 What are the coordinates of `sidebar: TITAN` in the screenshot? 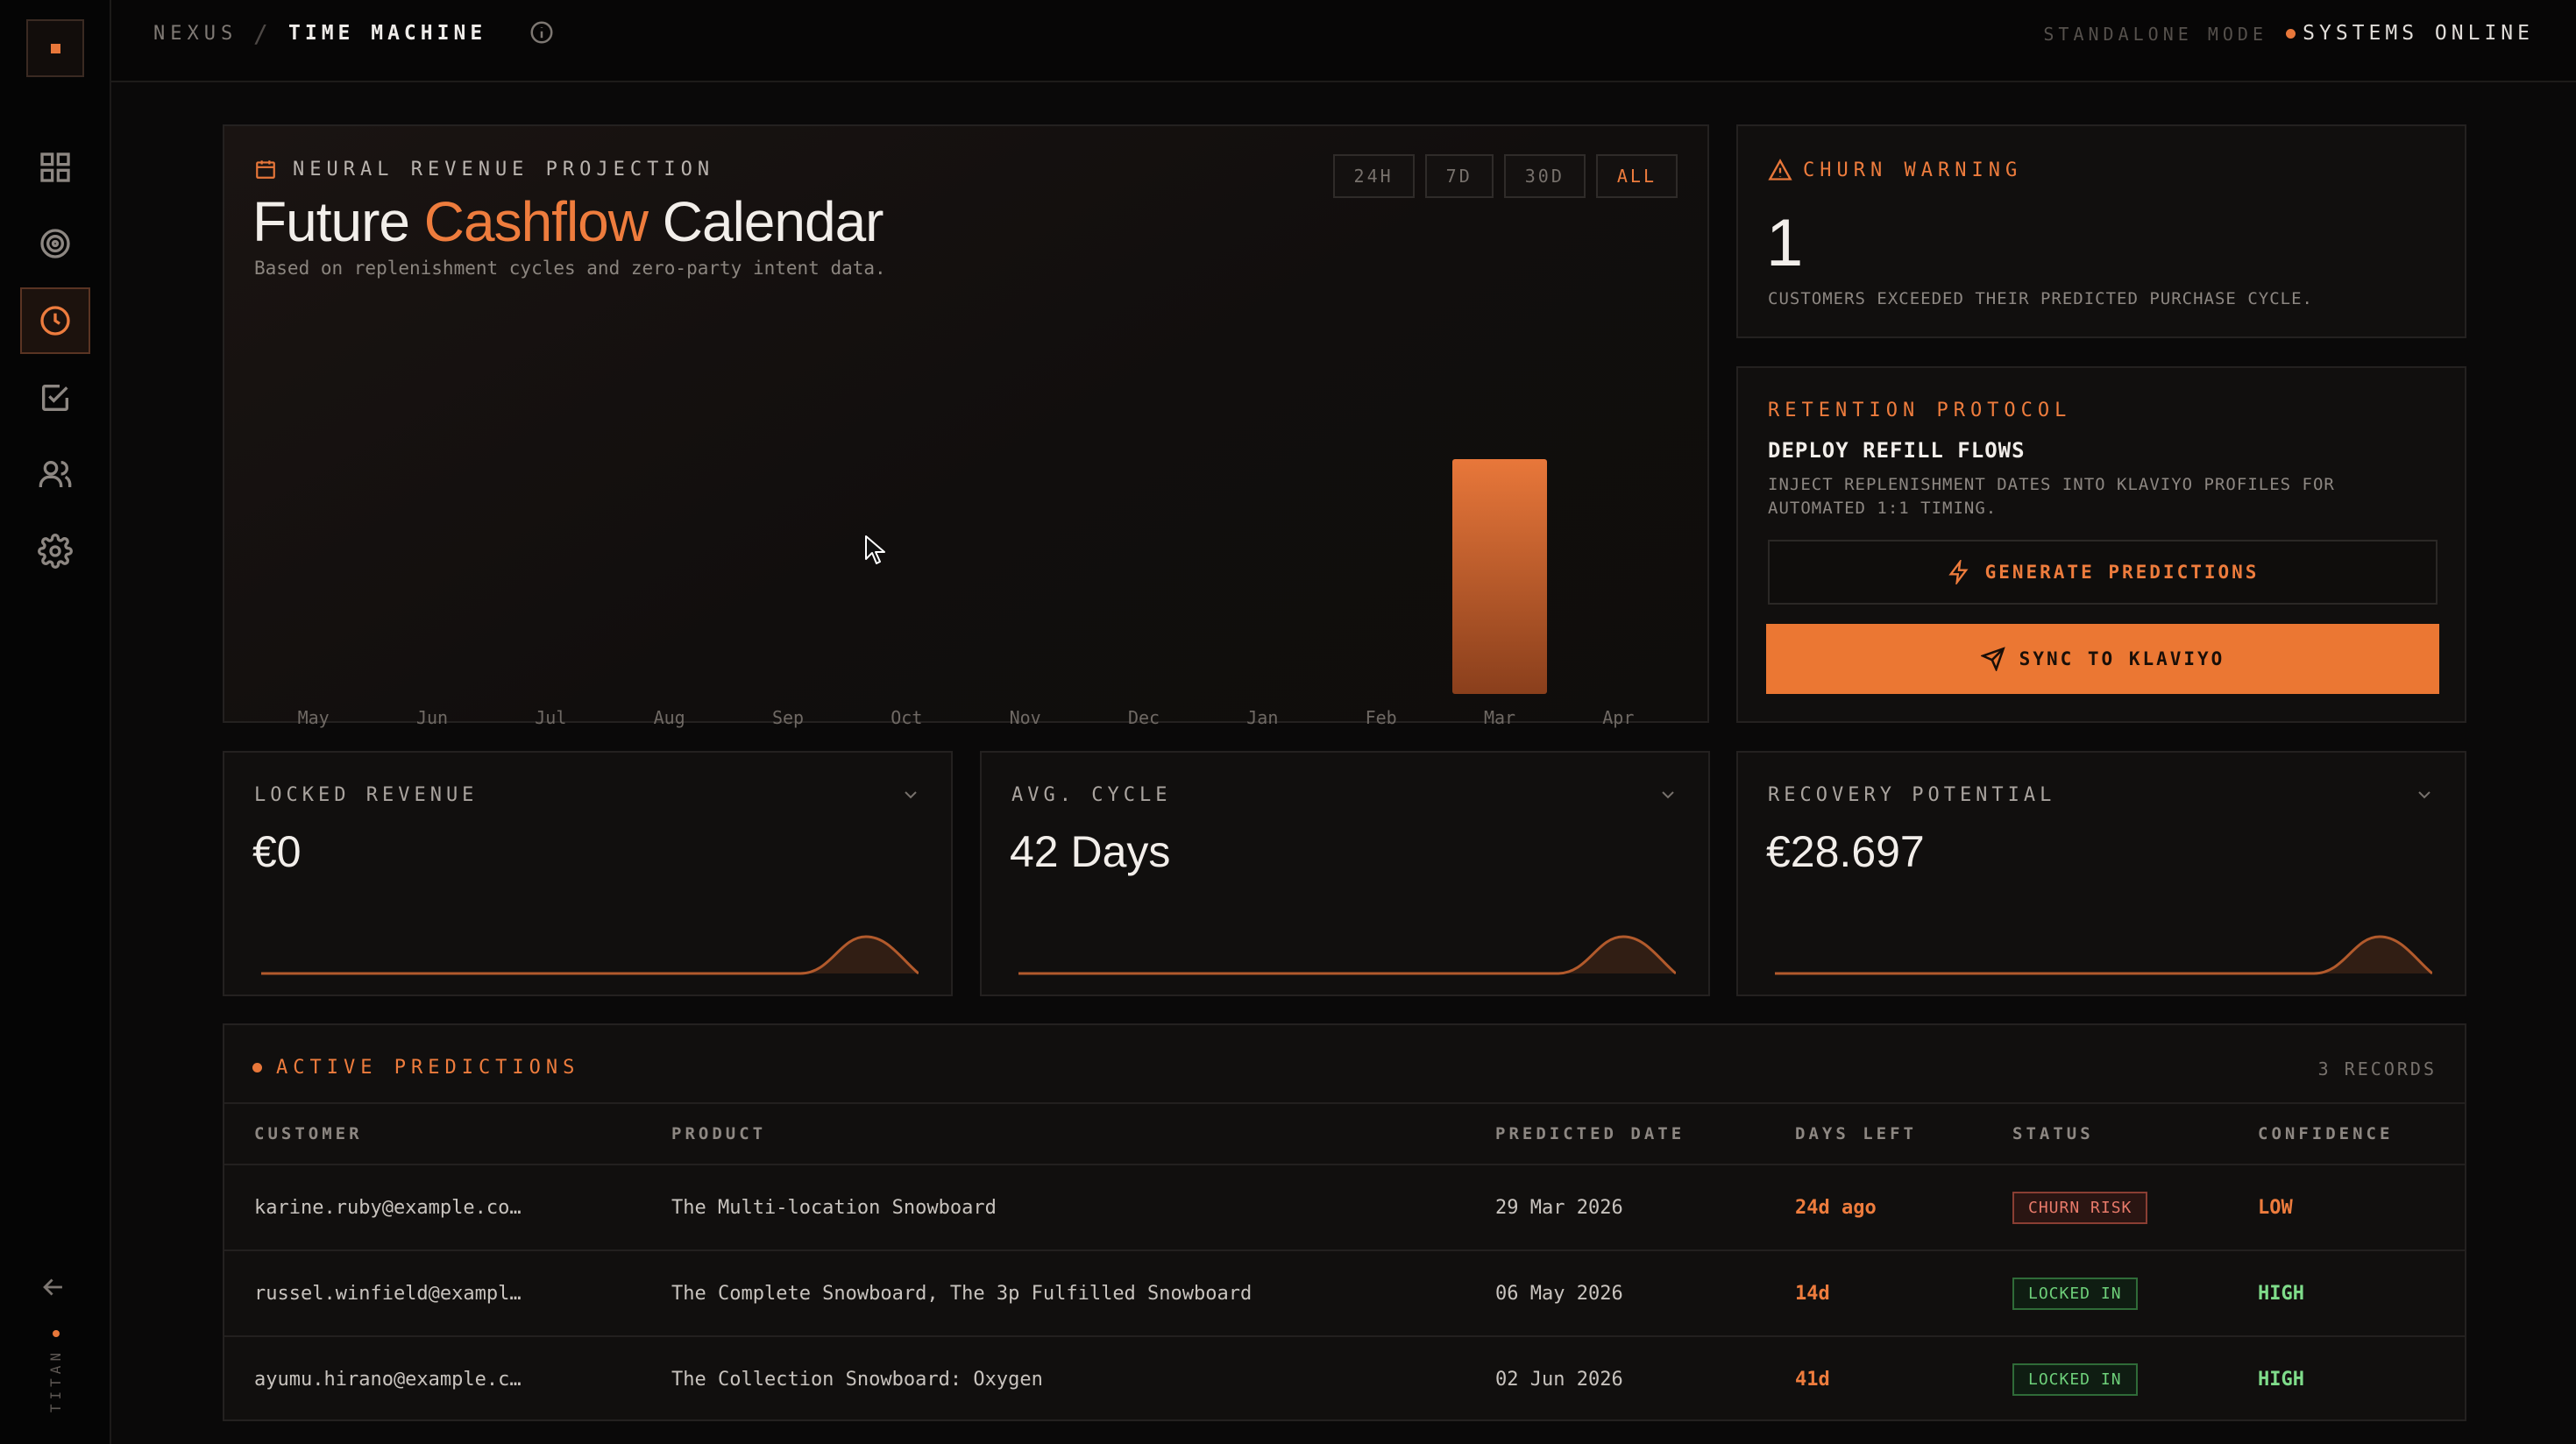 It's located at (55, 722).